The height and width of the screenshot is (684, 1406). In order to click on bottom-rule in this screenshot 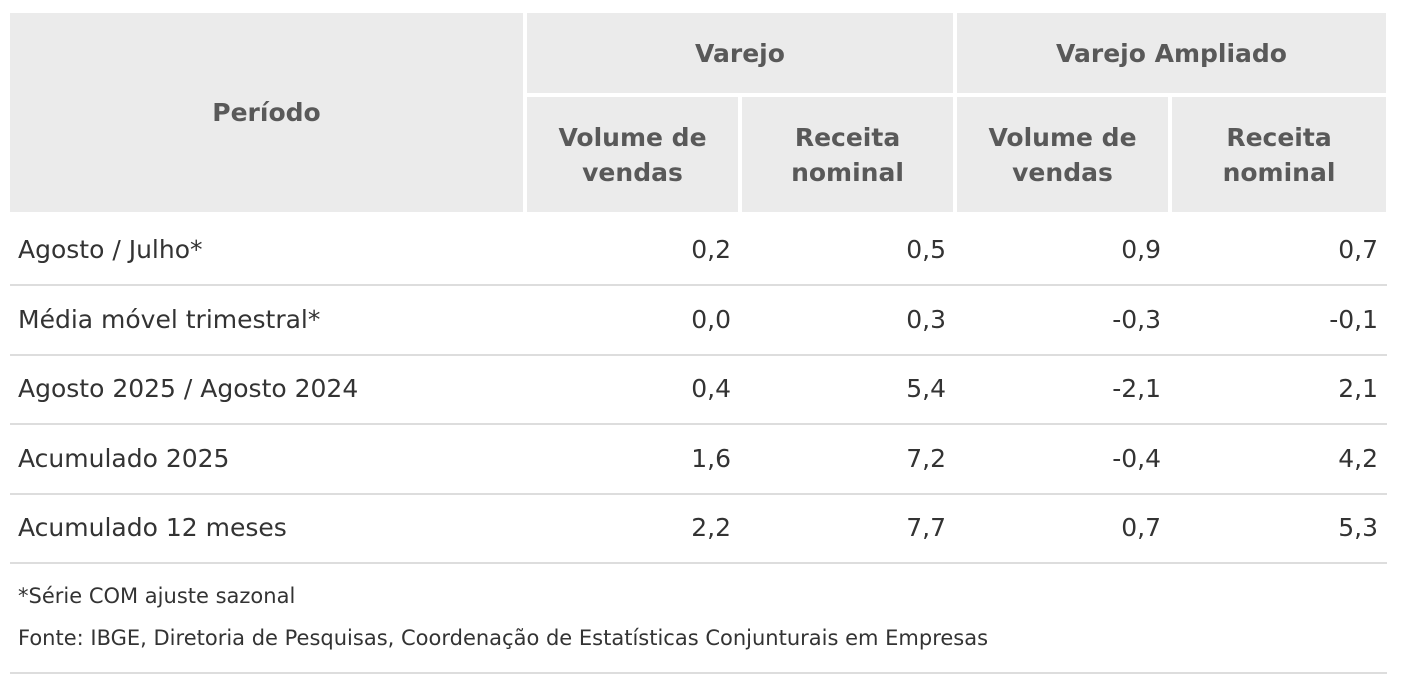, I will do `click(698, 673)`.